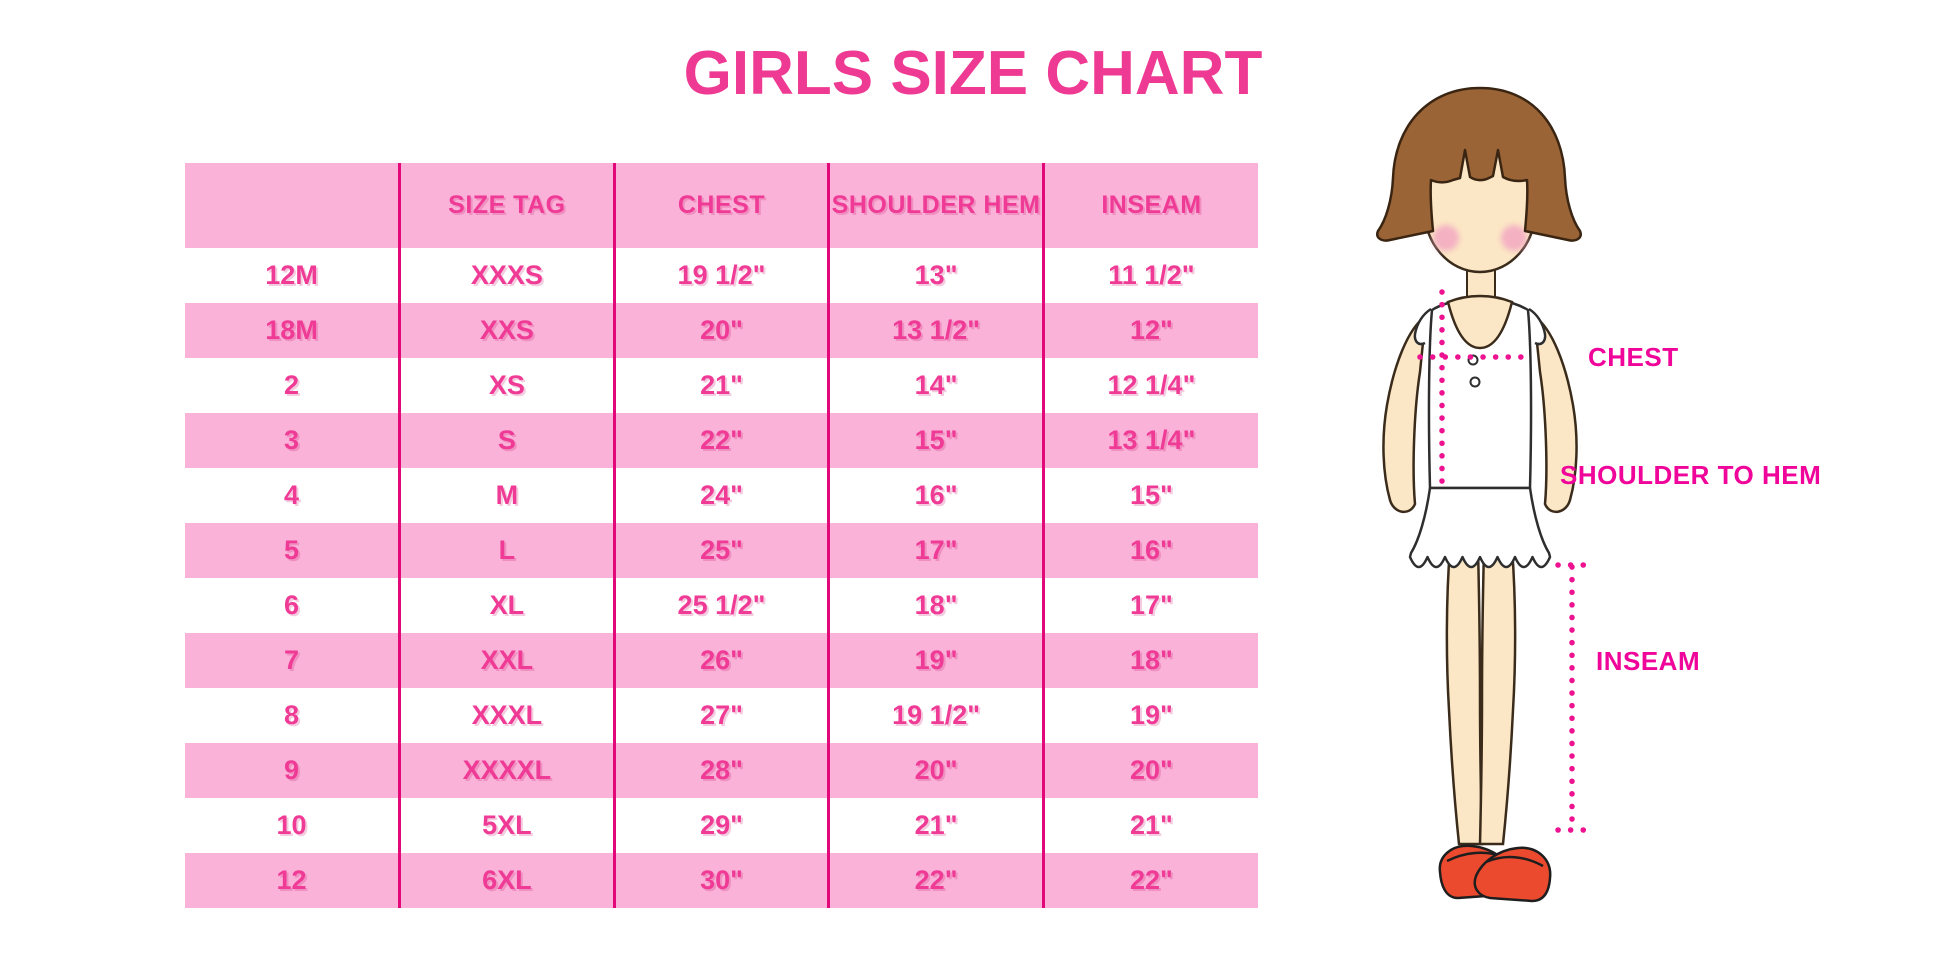 The image size is (1946, 973). What do you see at coordinates (935, 205) in the screenshot?
I see `col-header-shoulder-hem: SHOULDER HEM` at bounding box center [935, 205].